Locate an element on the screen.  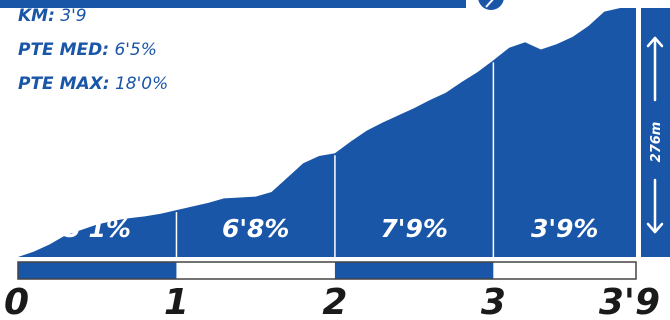
stat-pte-med: PTE MED: 6'5% is located at coordinates (87, 50).